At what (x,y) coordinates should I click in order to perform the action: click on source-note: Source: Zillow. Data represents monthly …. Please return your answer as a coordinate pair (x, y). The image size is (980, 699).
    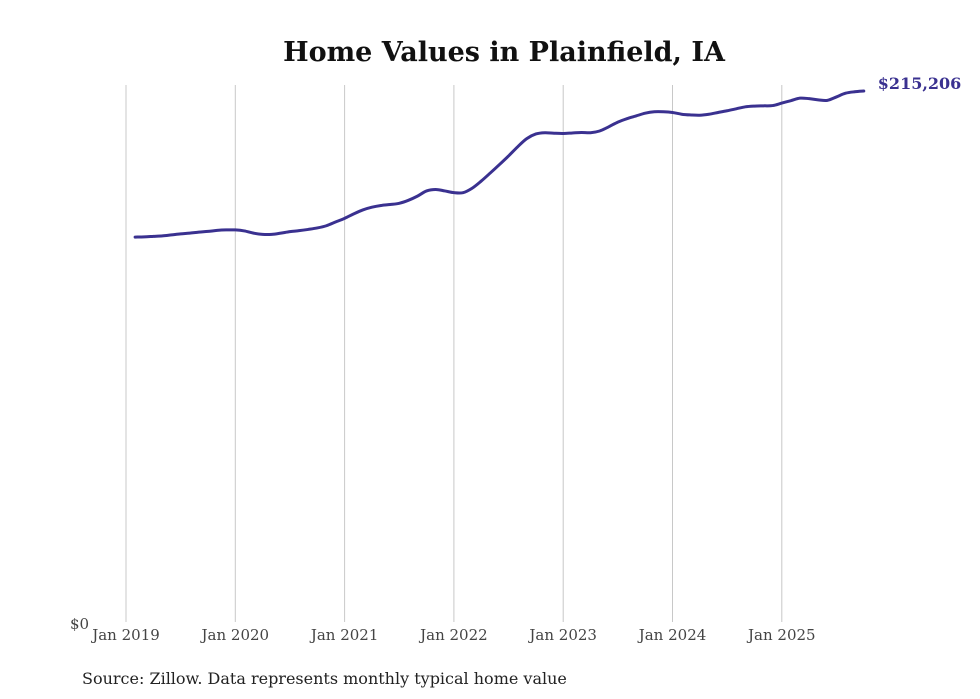
    Looking at the image, I should click on (324, 678).